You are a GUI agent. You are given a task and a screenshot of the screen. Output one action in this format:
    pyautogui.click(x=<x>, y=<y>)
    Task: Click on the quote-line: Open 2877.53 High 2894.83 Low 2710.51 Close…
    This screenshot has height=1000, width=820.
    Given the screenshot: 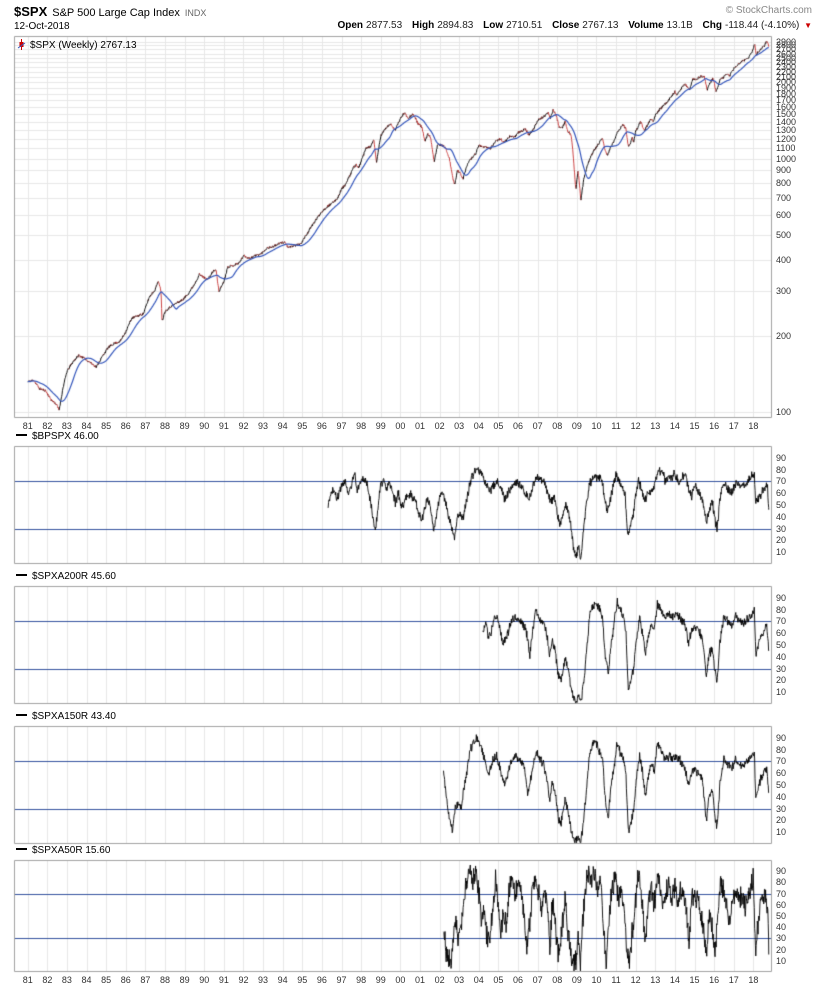 What is the action you would take?
    pyautogui.click(x=571, y=25)
    